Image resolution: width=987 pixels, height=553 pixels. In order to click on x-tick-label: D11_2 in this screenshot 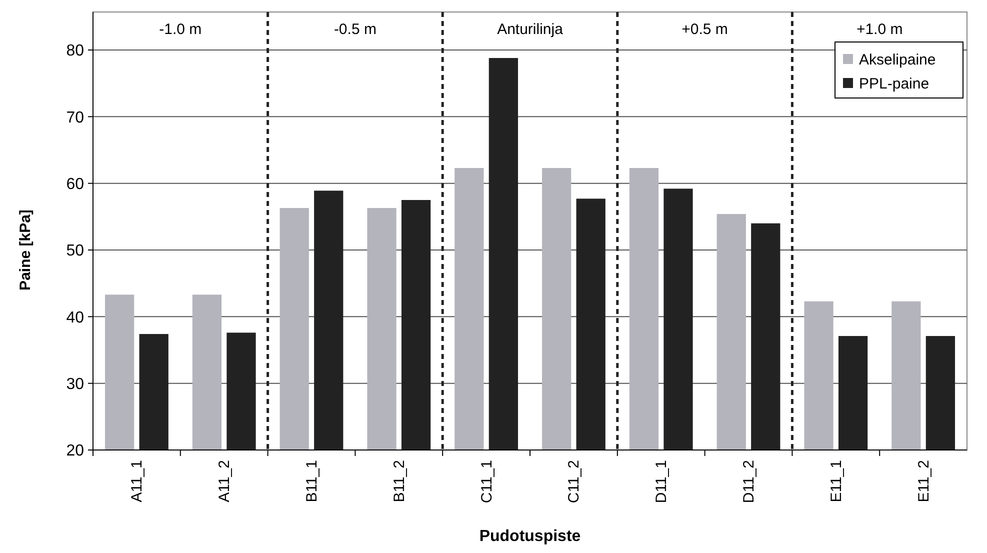, I will do `click(749, 482)`.